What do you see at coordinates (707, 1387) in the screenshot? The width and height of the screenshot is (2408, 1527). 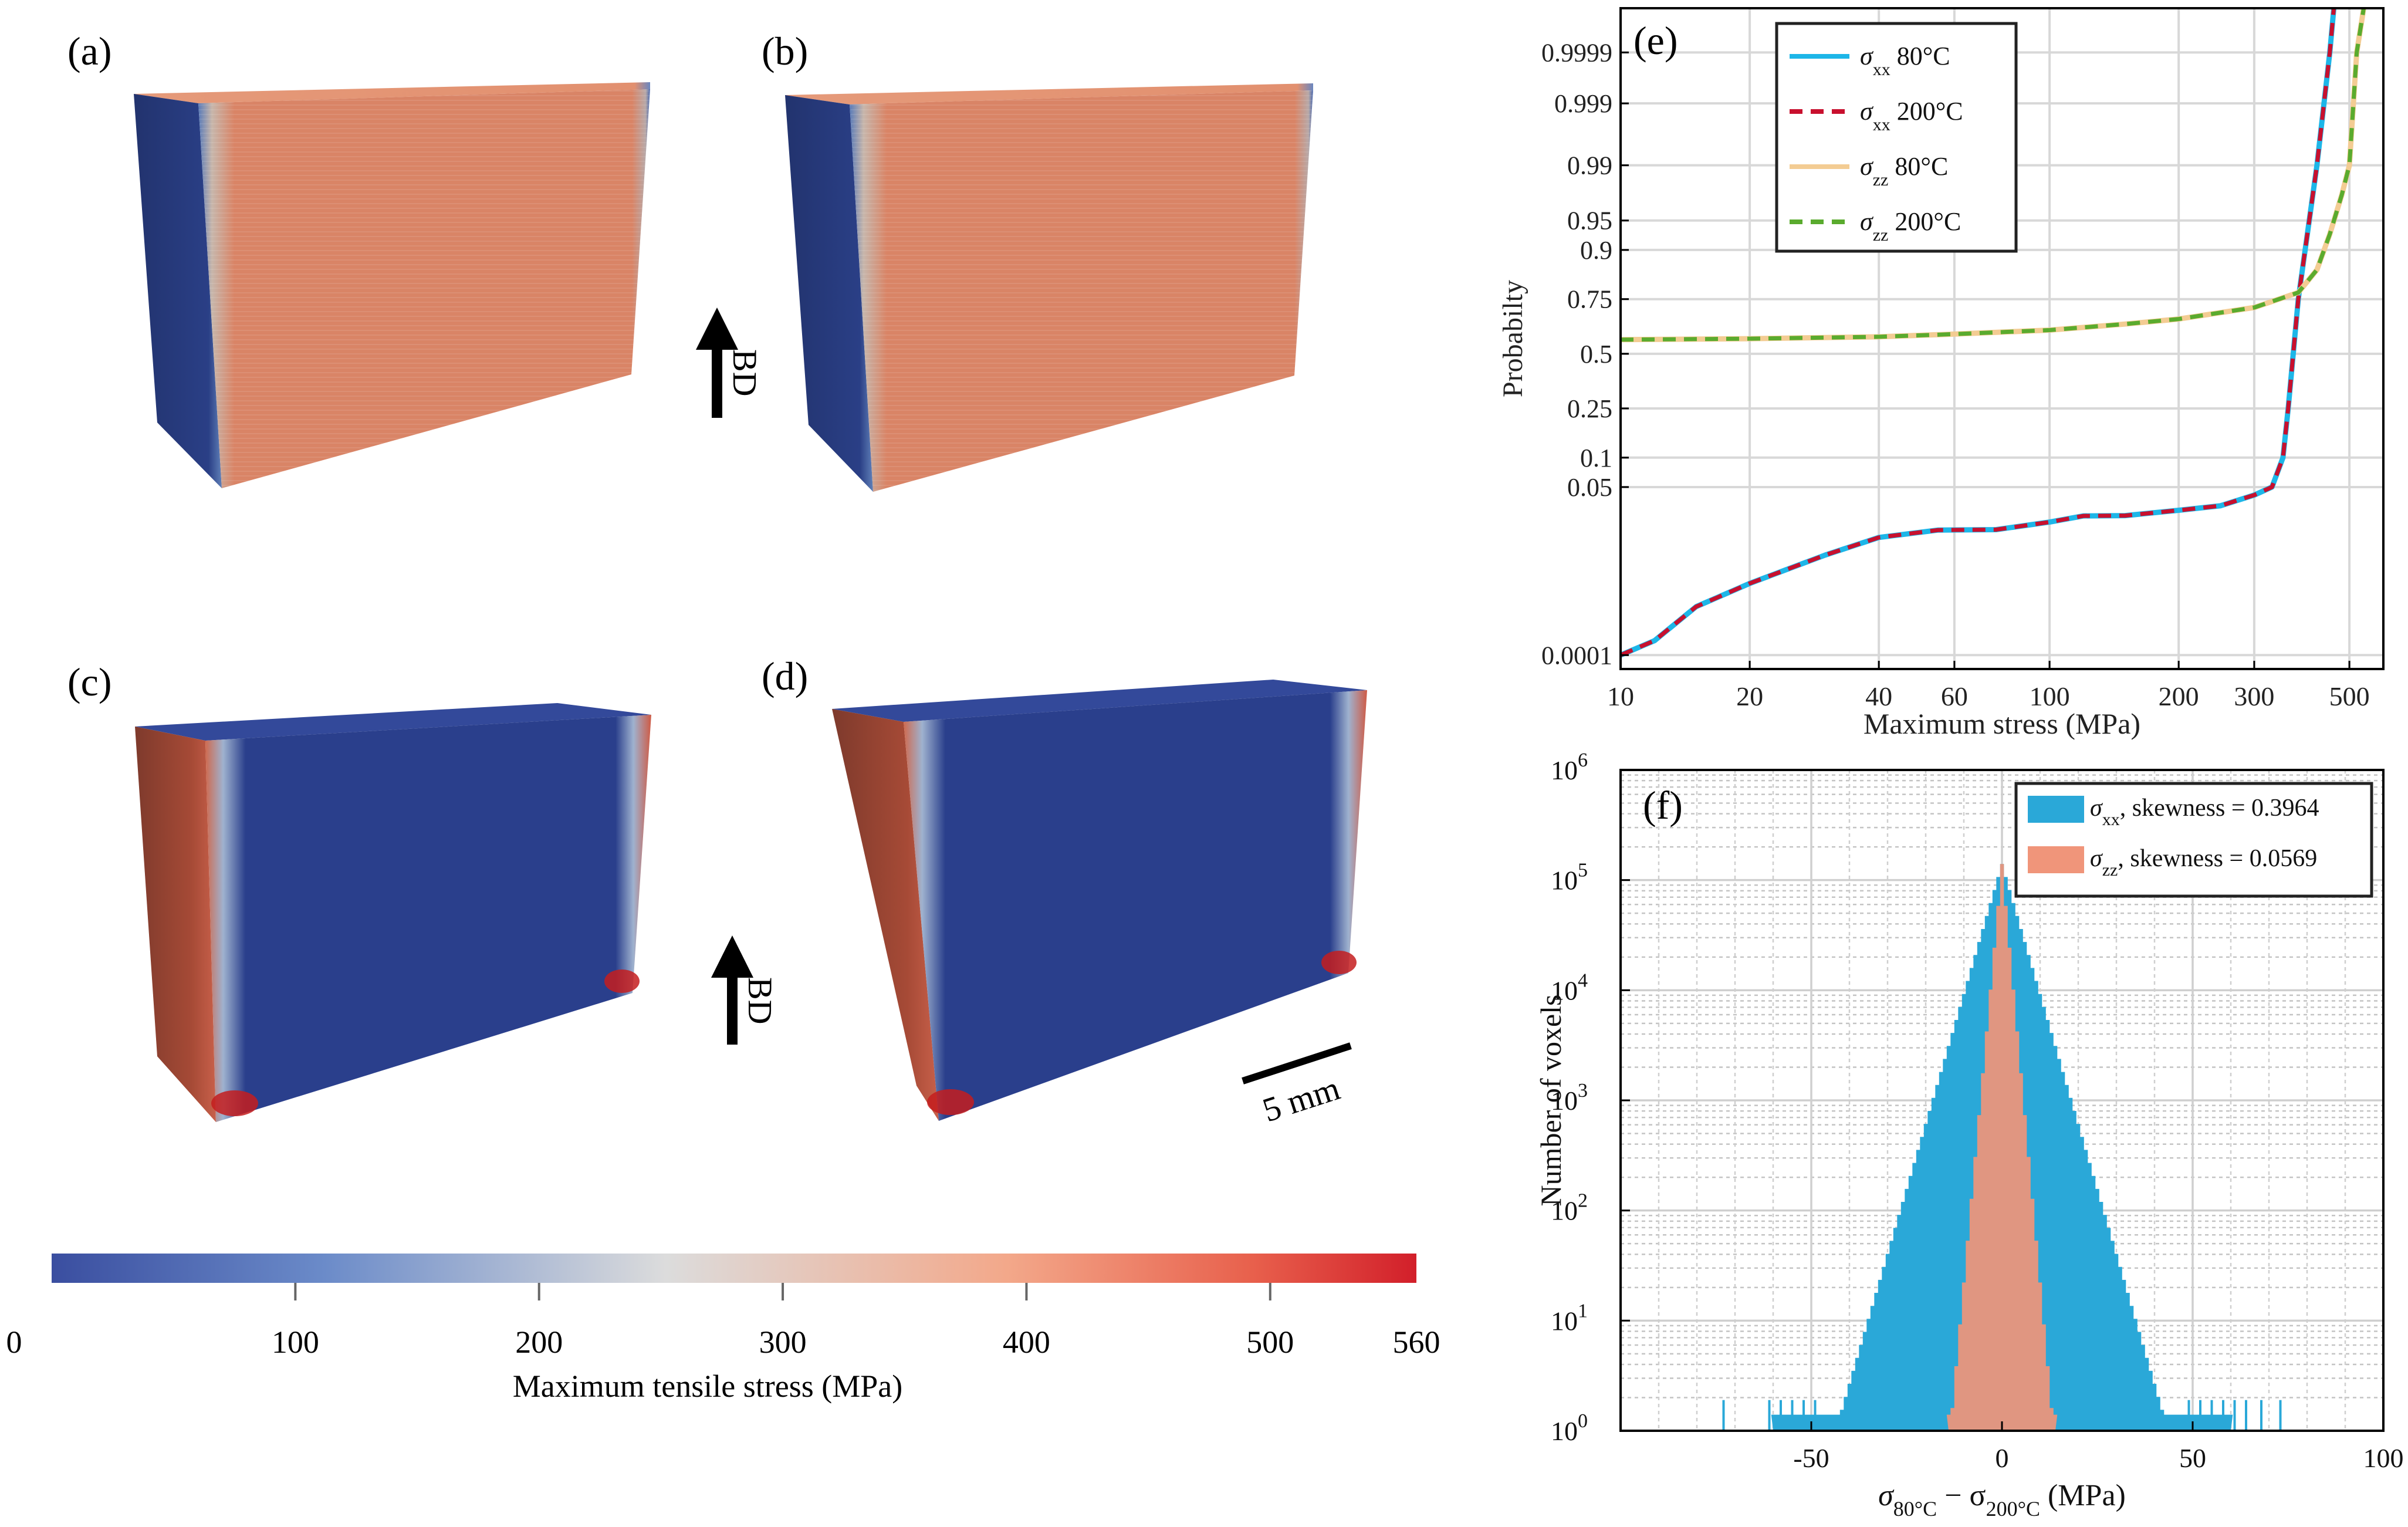 I see `colorbar-title: Maximum tensile stress (MPa)` at bounding box center [707, 1387].